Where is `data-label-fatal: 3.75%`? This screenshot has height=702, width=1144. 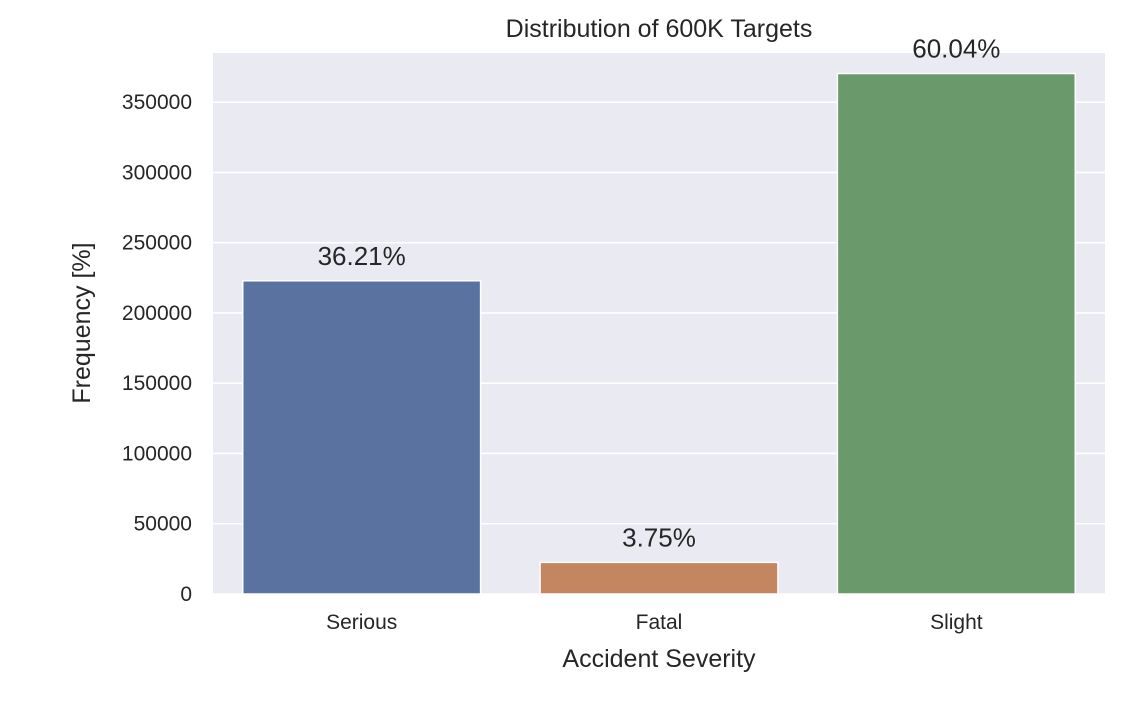
data-label-fatal: 3.75% is located at coordinates (659, 537).